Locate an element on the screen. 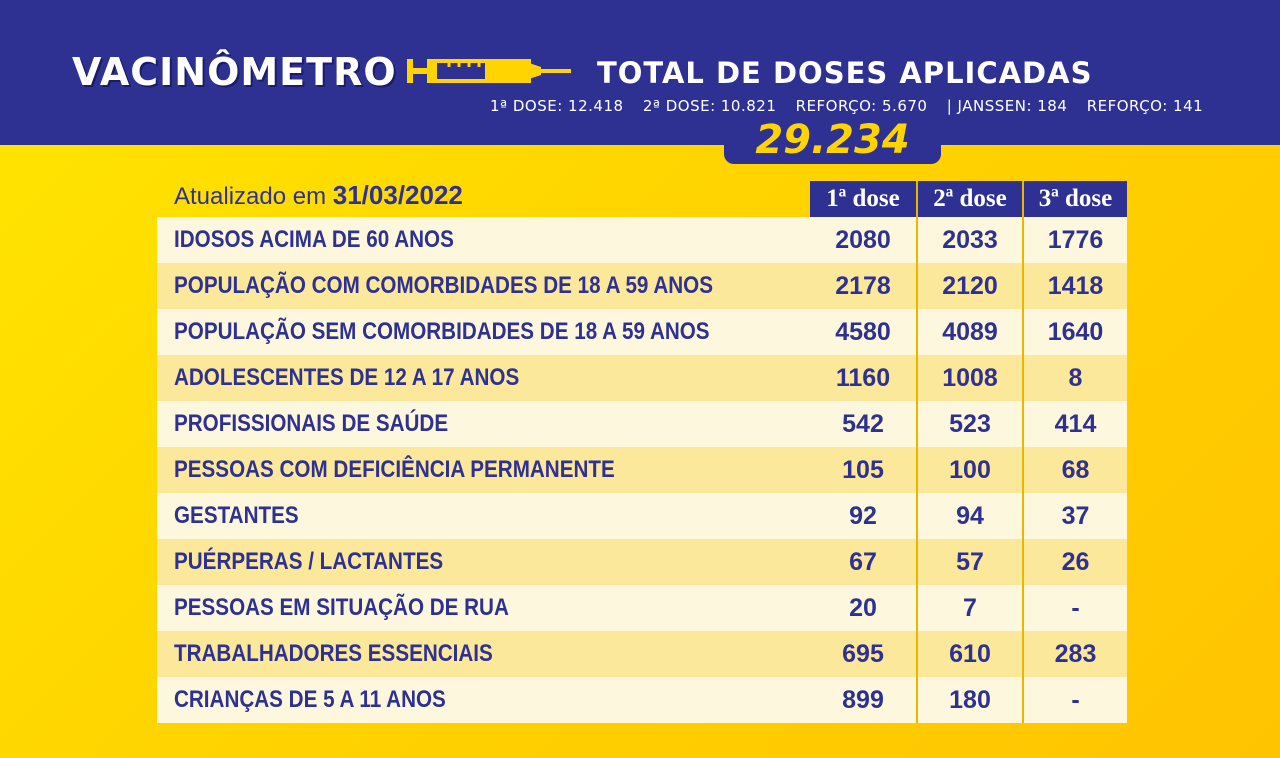 The height and width of the screenshot is (758, 1280). row-label: PESSOAS COM DEFICIÊNCIA PERMANENTE is located at coordinates (394, 469).